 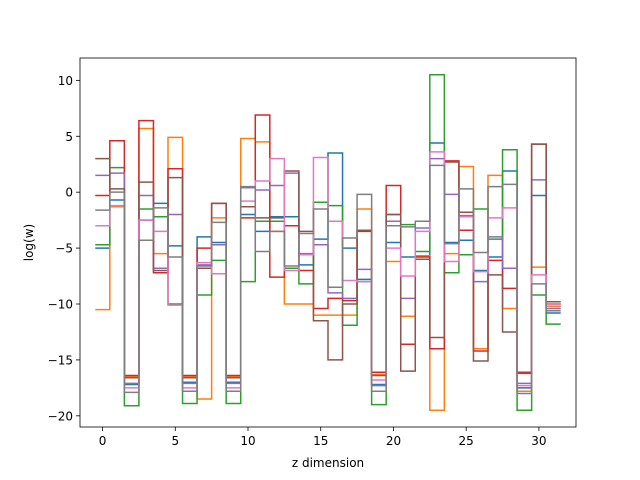 What do you see at coordinates (328, 463) in the screenshot?
I see `x-axis-label: z dimension` at bounding box center [328, 463].